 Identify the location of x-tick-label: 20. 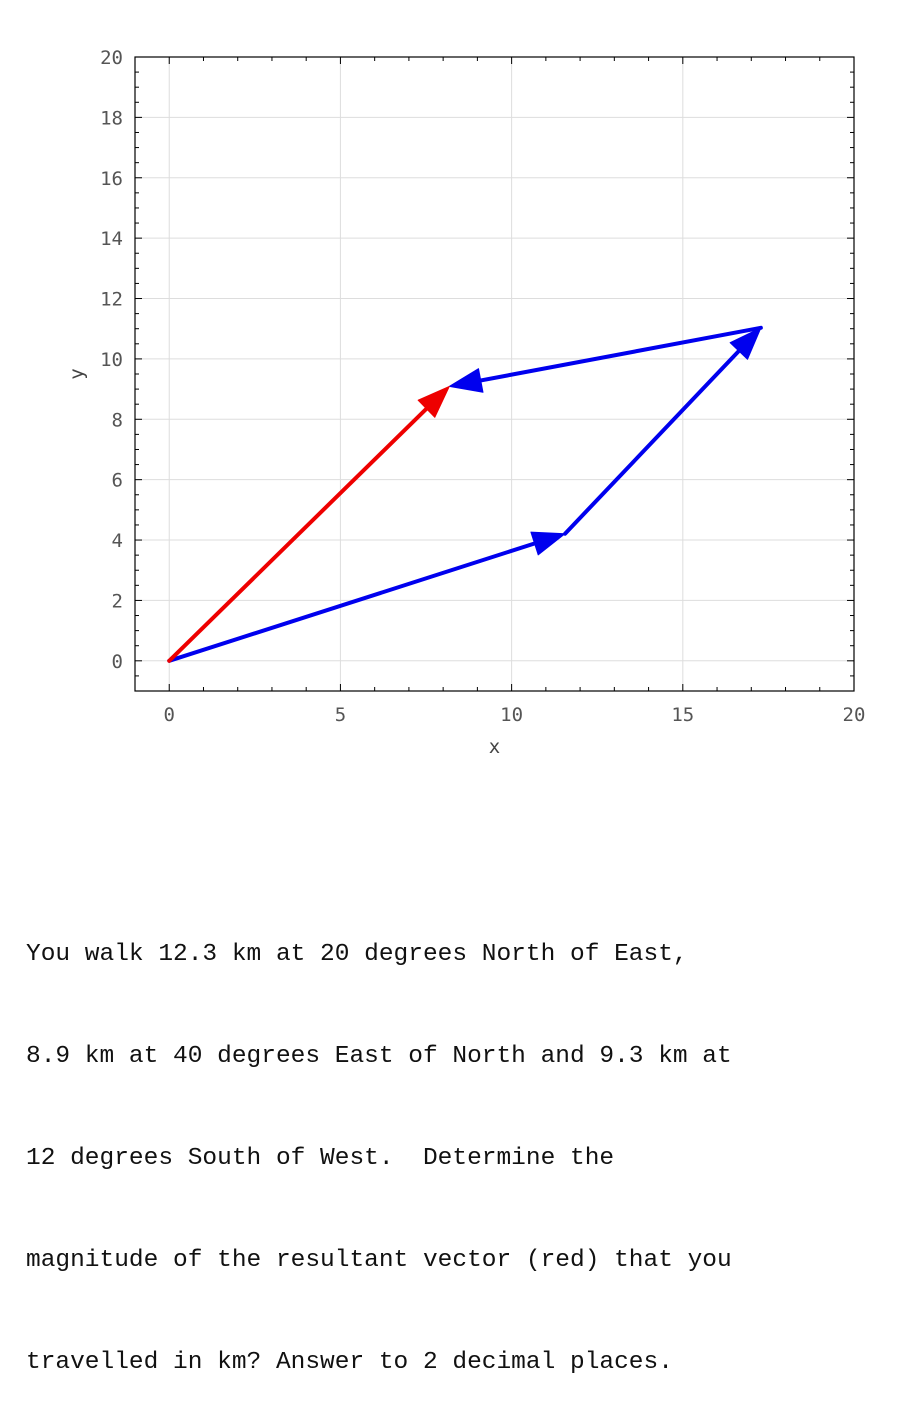
(854, 715).